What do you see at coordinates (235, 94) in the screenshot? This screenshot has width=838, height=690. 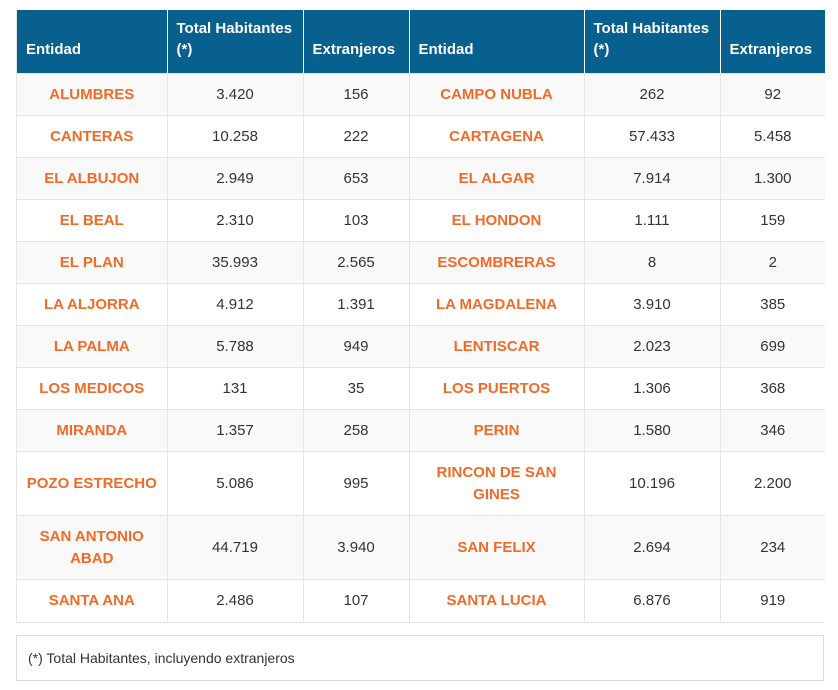 I see `cell-total-habitantes: 3.420` at bounding box center [235, 94].